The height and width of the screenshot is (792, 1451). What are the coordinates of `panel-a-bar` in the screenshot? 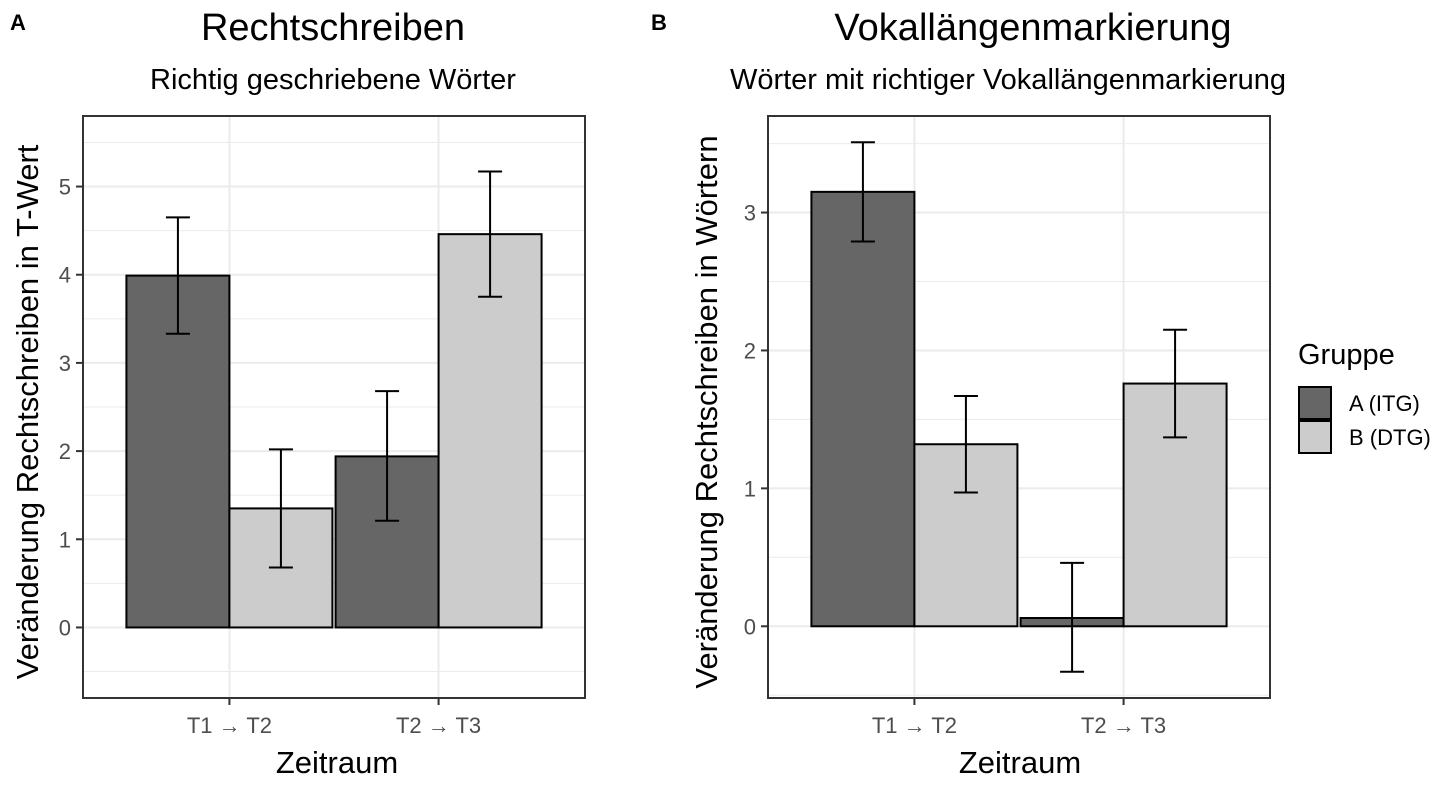 It's located at (490, 431).